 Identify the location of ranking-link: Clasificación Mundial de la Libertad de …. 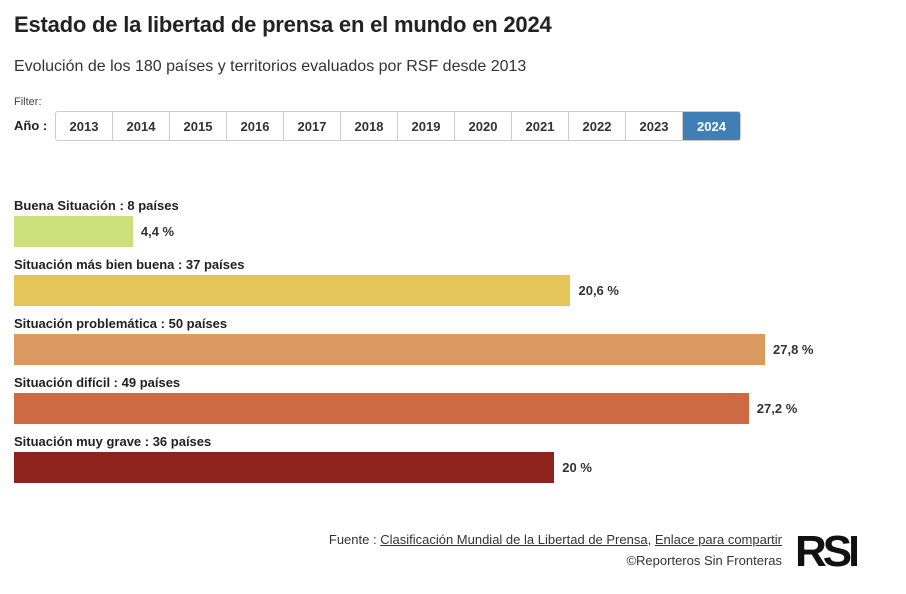
(514, 539).